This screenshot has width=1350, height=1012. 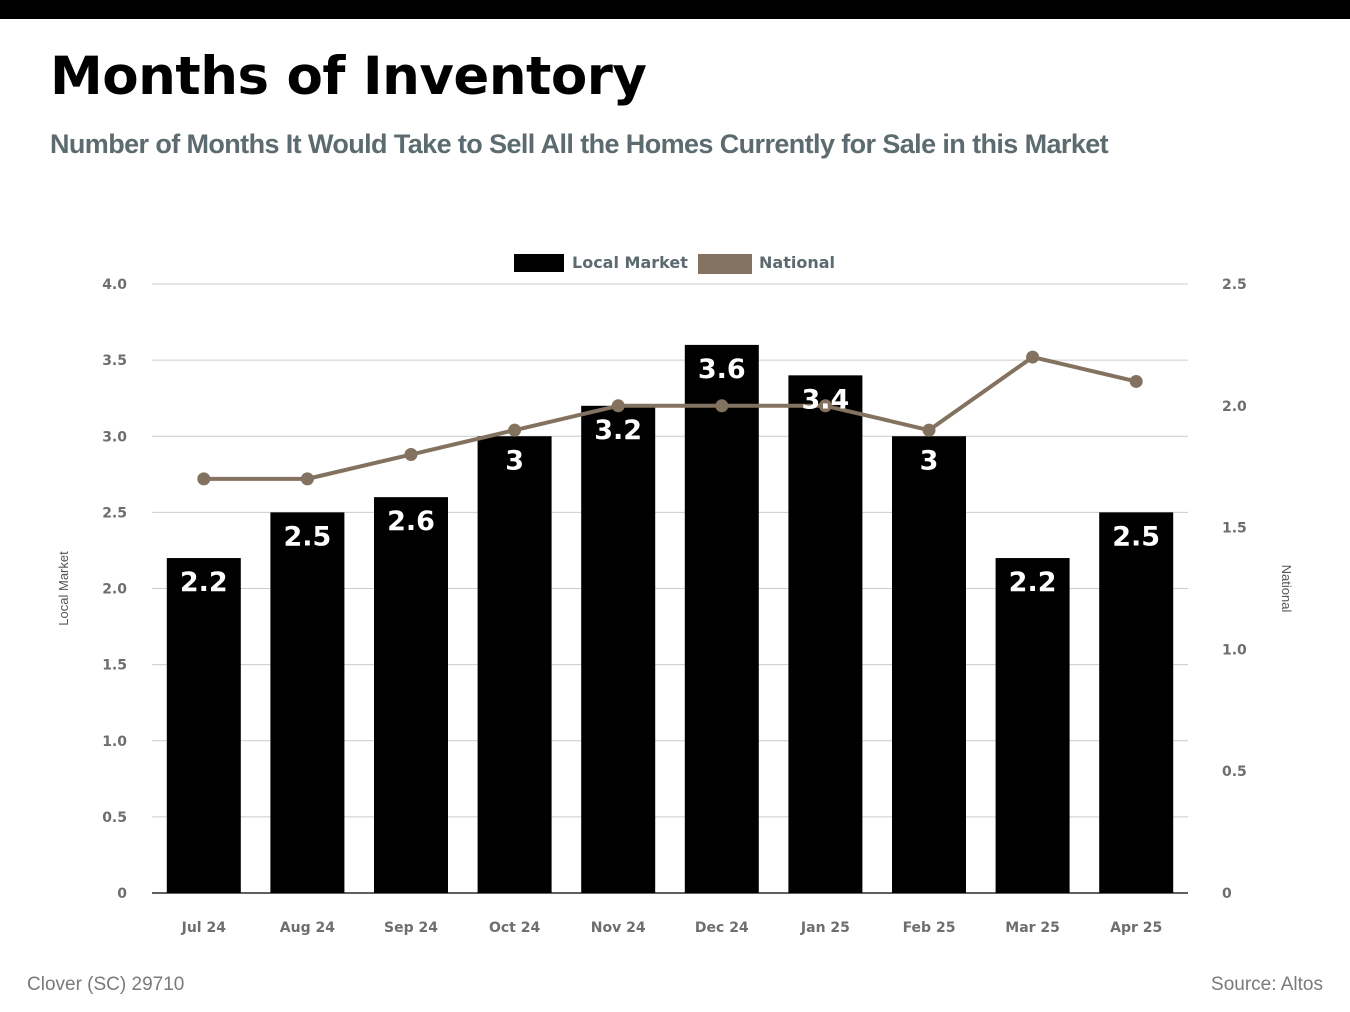 What do you see at coordinates (114, 590) in the screenshot?
I see `y-left-tick-label: 2.0` at bounding box center [114, 590].